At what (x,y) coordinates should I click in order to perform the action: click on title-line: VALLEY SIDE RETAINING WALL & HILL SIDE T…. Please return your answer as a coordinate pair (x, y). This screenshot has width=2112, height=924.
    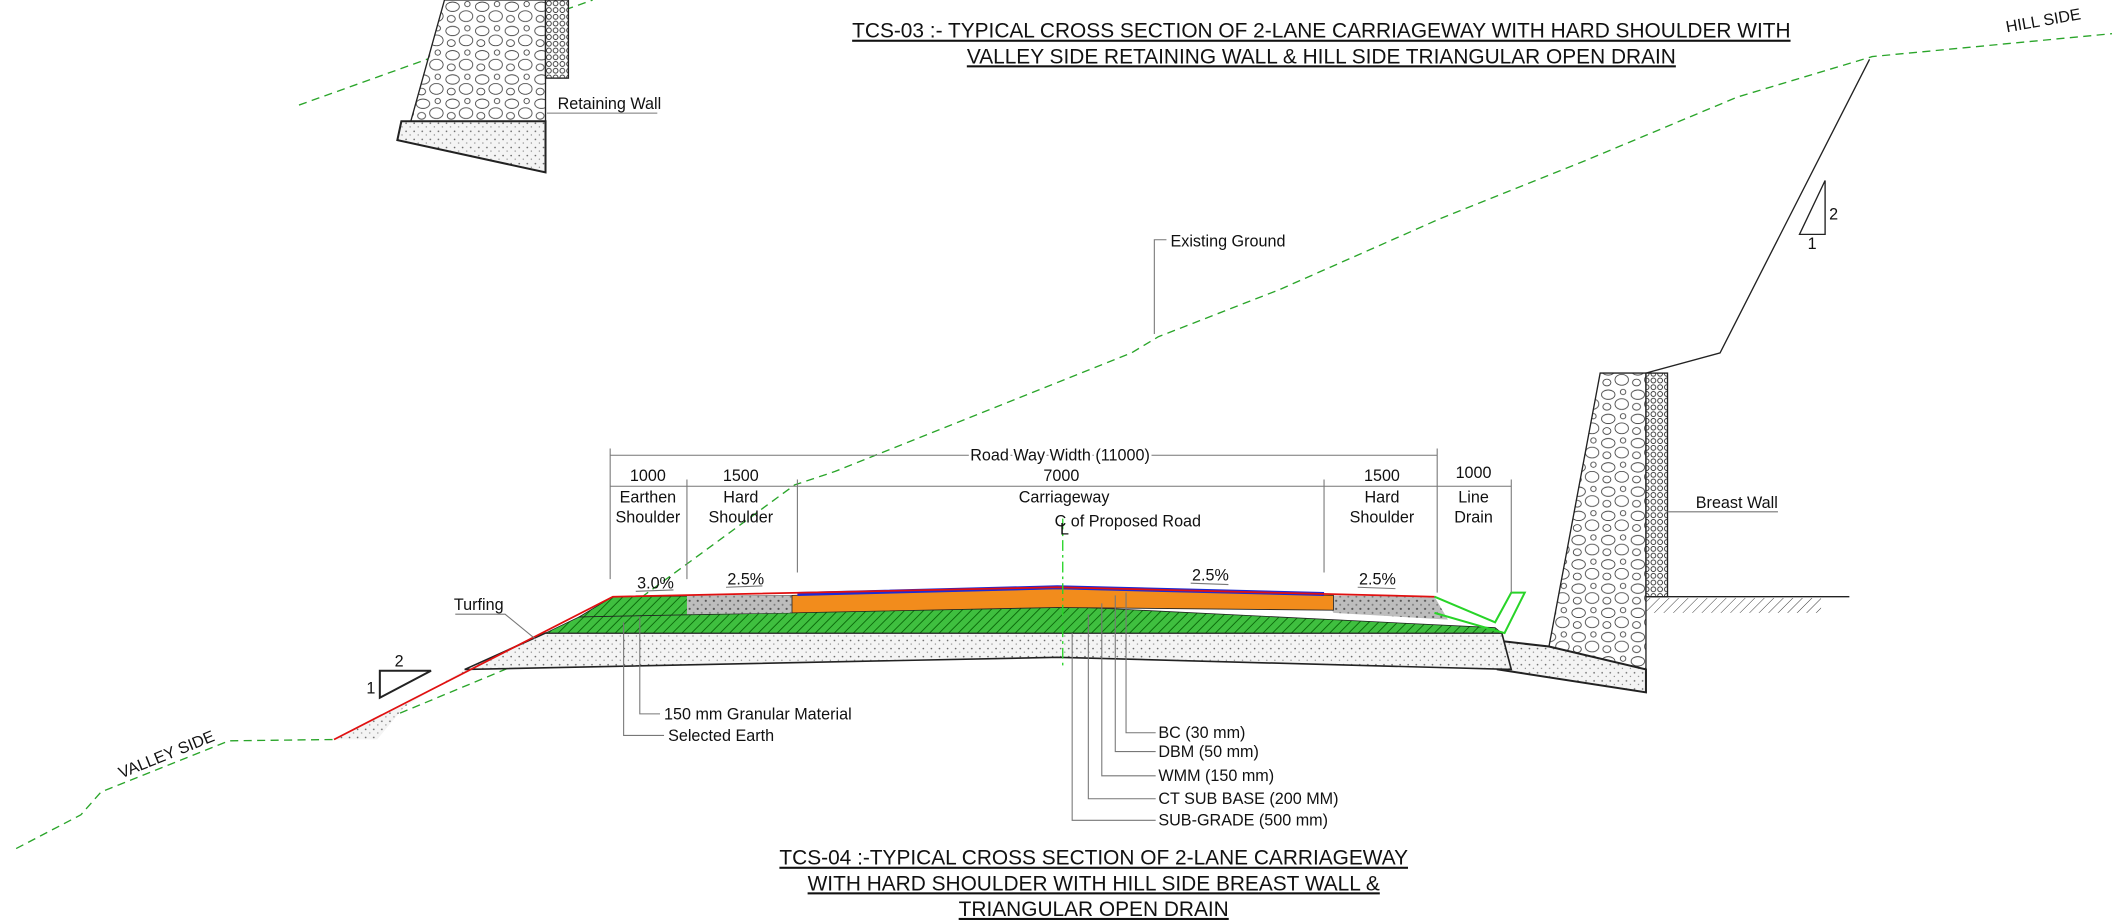
    Looking at the image, I should click on (1321, 56).